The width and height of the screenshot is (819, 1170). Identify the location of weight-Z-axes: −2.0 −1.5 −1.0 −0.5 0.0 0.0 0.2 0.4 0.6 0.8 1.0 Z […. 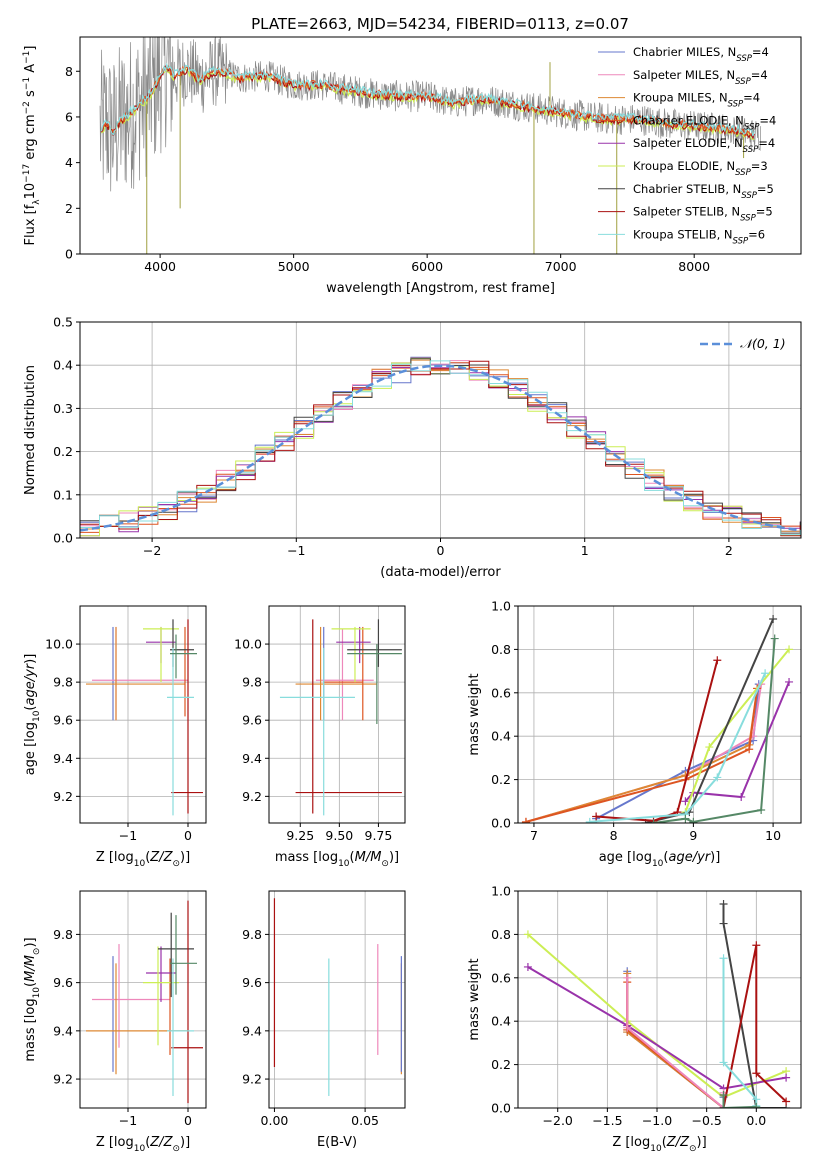
(634, 1019).